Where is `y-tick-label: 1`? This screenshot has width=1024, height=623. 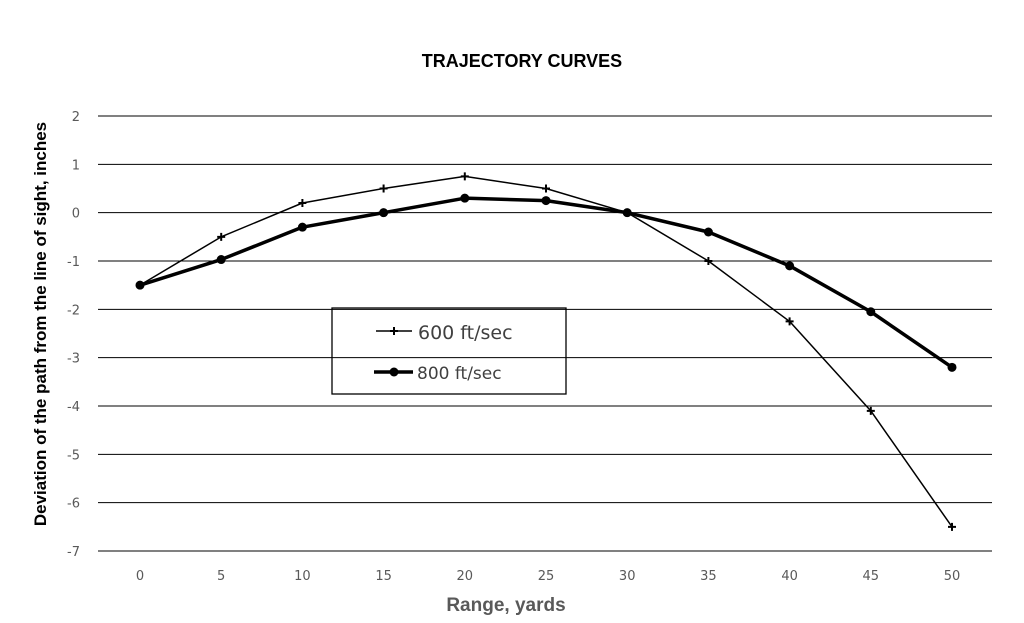
y-tick-label: 1 is located at coordinates (76, 165).